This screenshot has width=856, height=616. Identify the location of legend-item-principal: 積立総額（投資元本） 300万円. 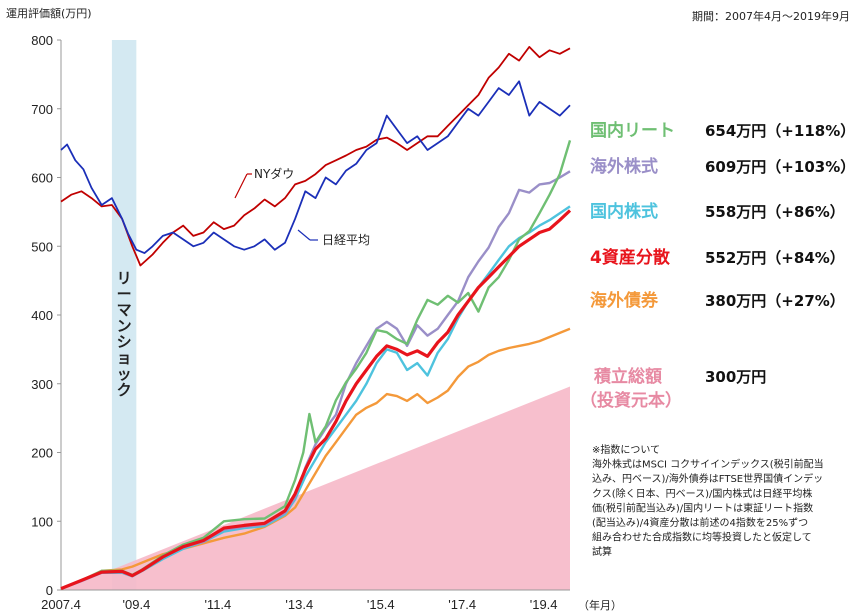
(673, 388).